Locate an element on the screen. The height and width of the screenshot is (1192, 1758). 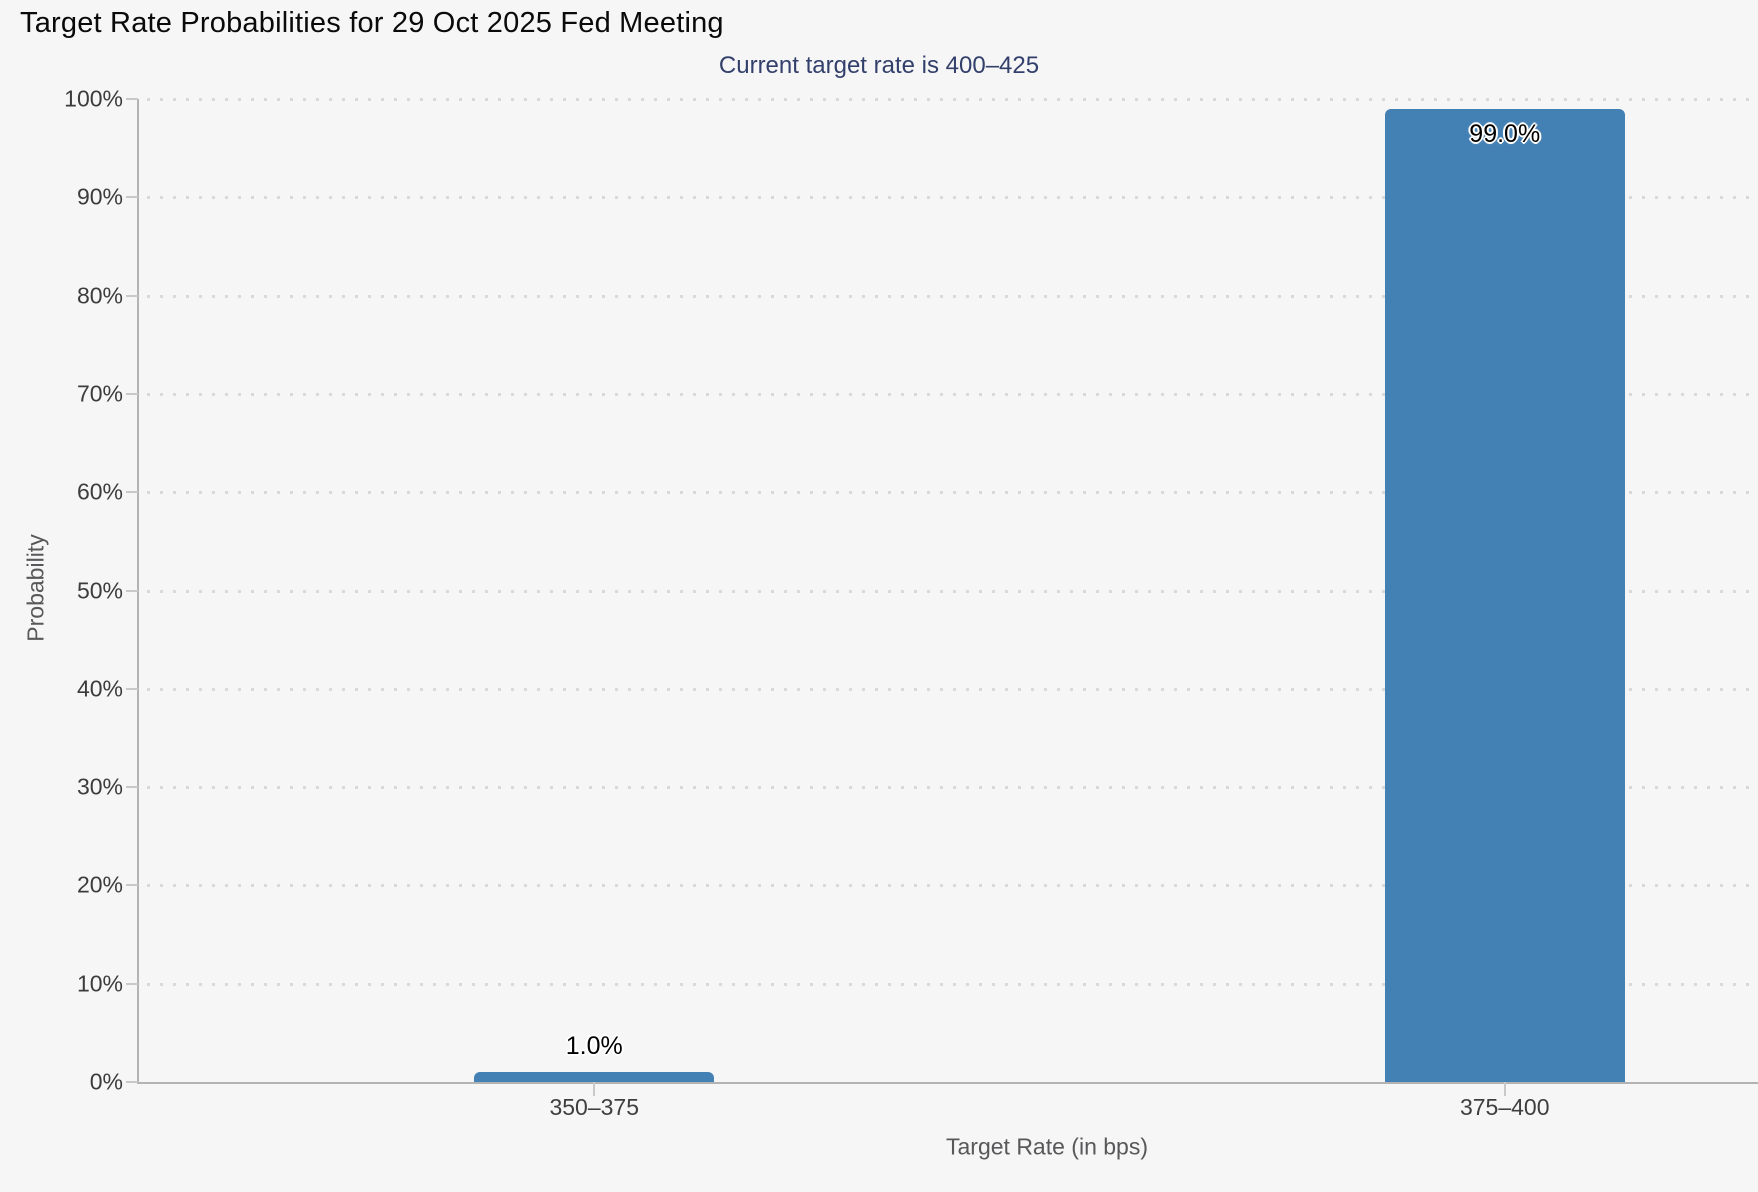
gridline-100% is located at coordinates (952, 99).